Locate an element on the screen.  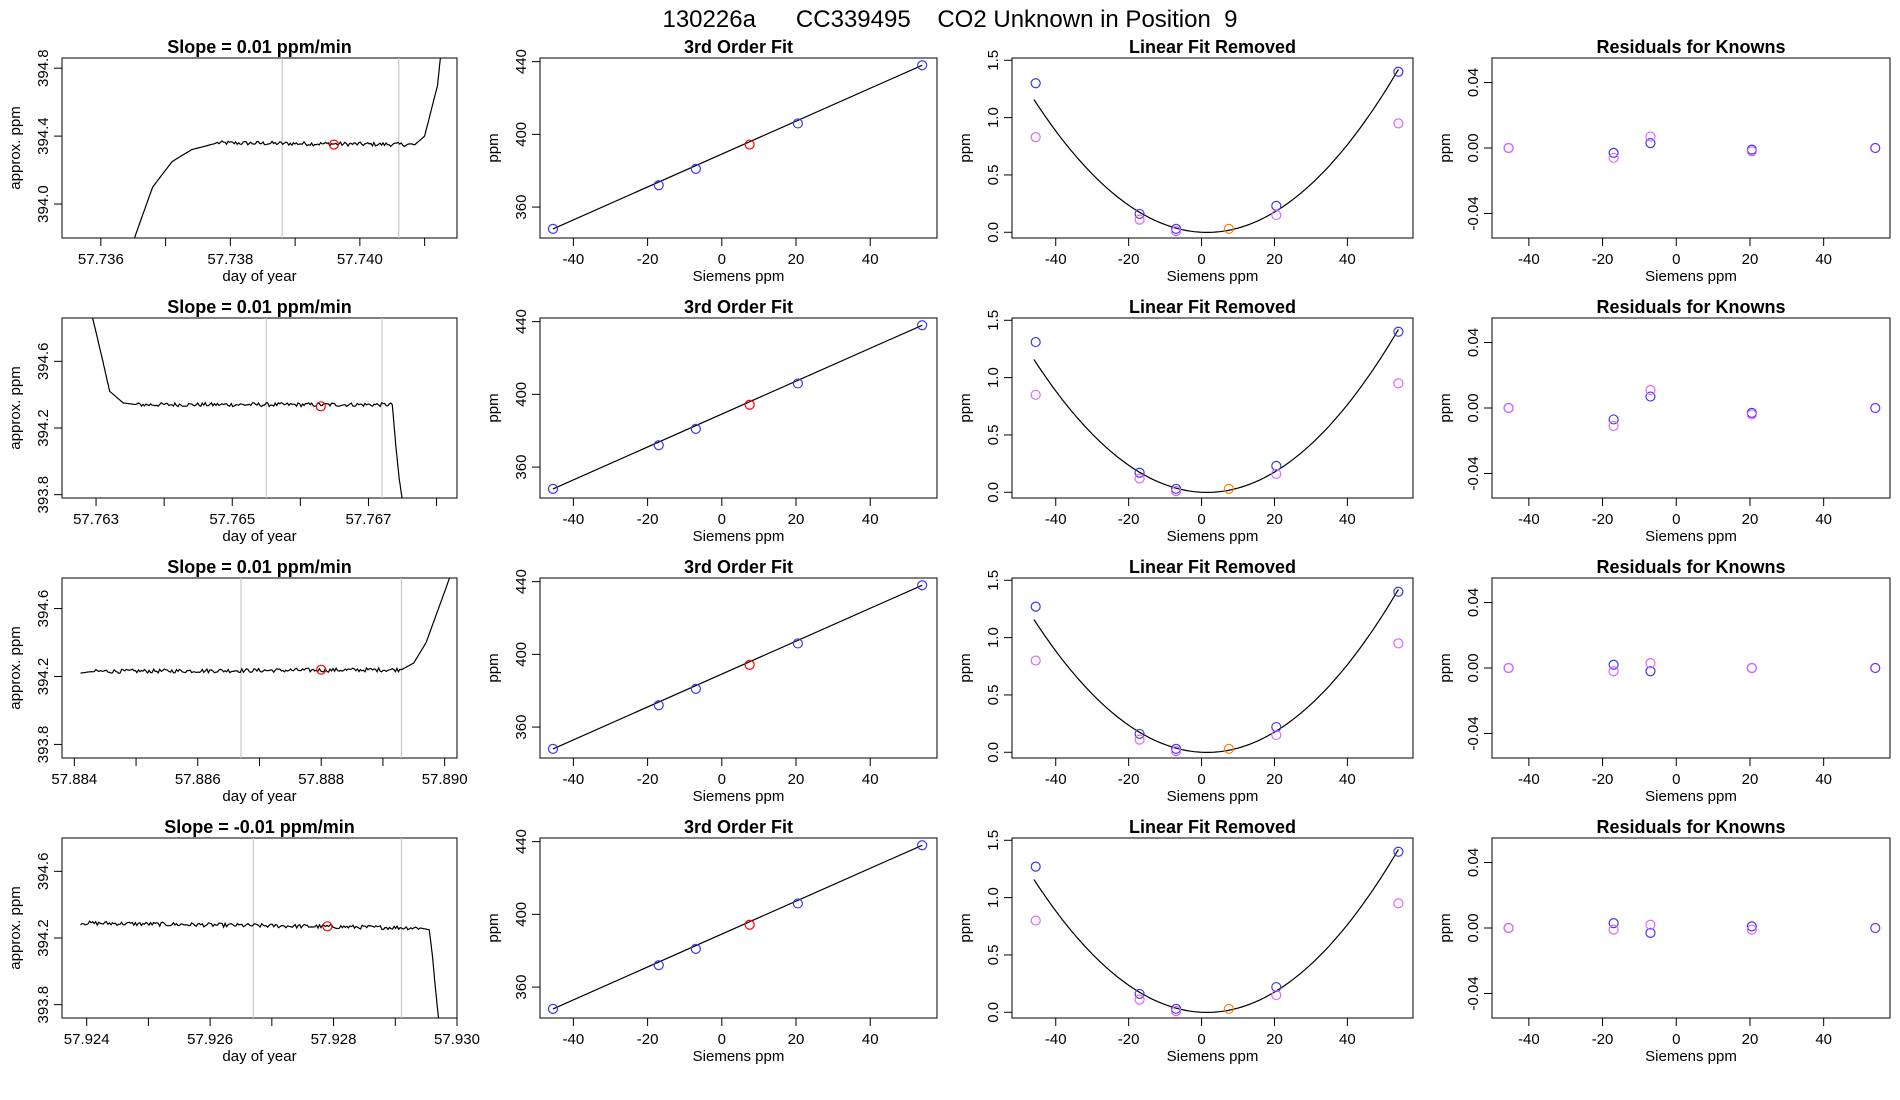
y-tick-label: 0.00 is located at coordinates (1473, 927).